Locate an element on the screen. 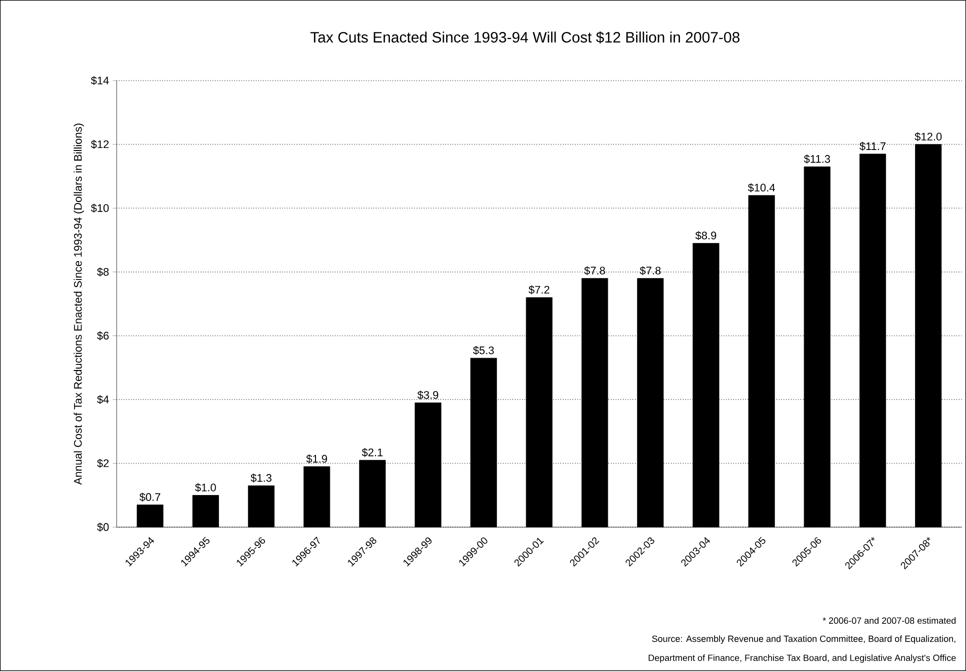 This screenshot has height=671, width=966. y-tick-label: $8 is located at coordinates (103, 272).